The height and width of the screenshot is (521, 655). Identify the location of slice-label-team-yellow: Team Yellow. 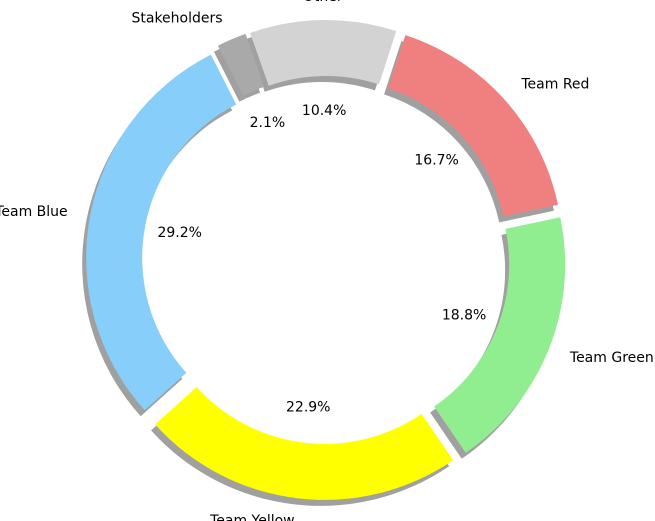
(252, 517).